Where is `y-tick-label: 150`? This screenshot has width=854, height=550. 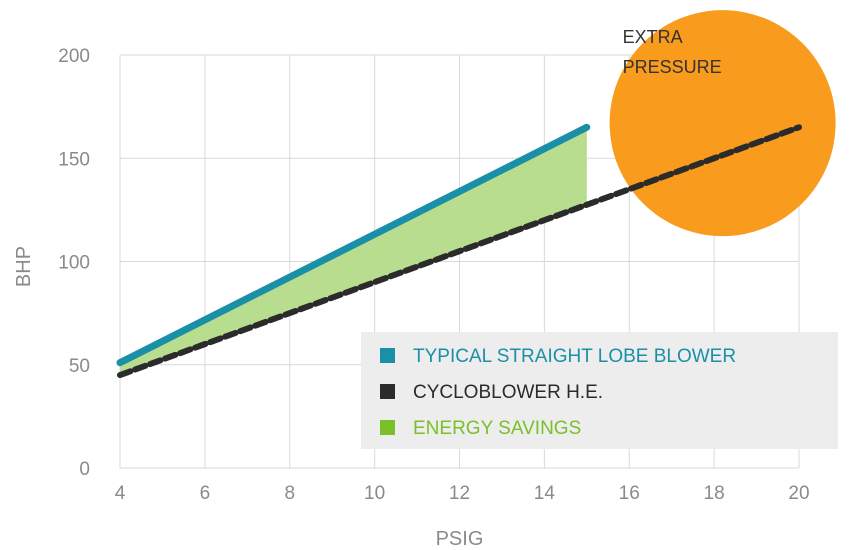
y-tick-label: 150 is located at coordinates (74, 159).